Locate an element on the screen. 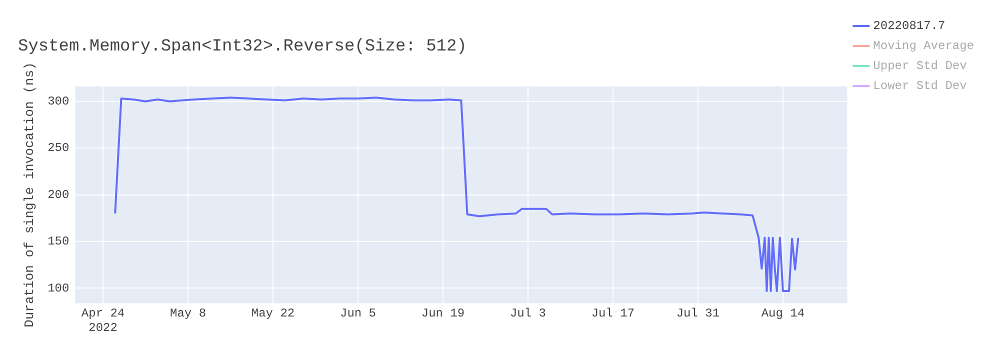  chart-title: System.Memory.Span<Int32>.Reverse(Size: 512) is located at coordinates (242, 47).